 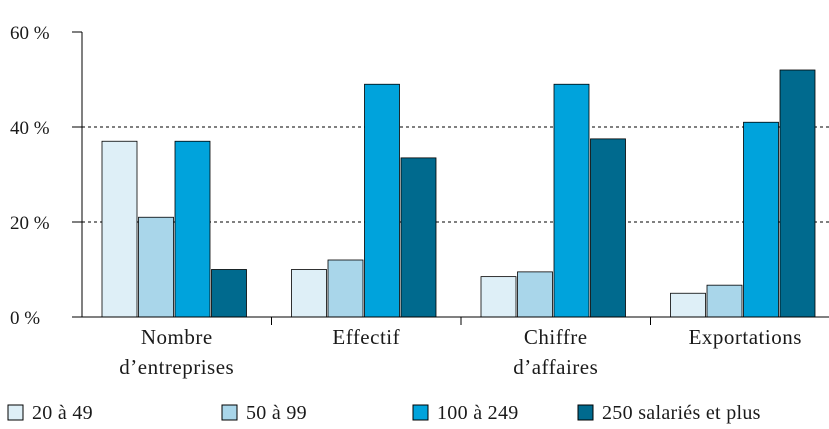 I want to click on legend-label-3: 250 salariés et plus, so click(x=681, y=413).